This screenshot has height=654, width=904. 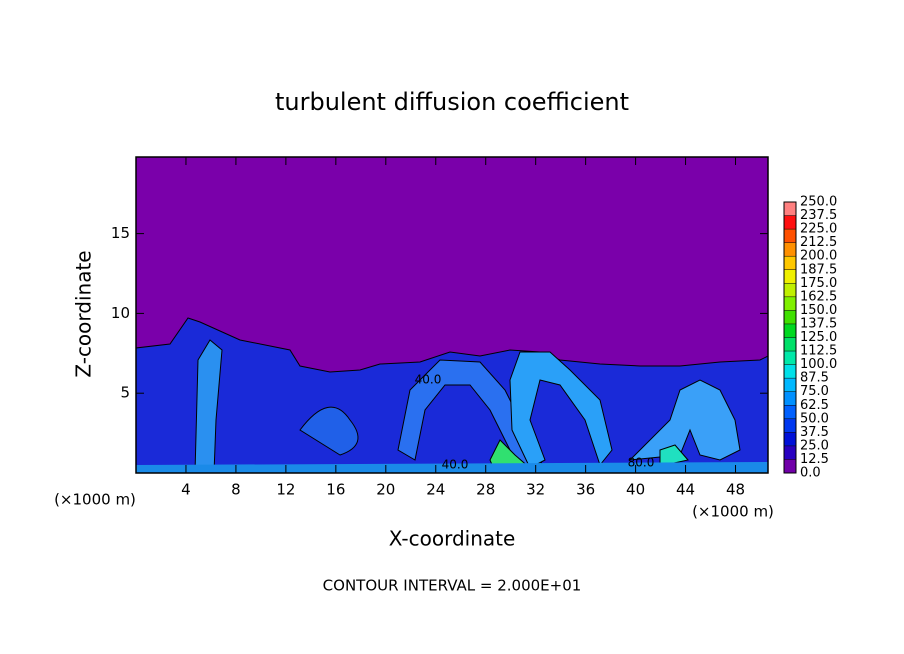 I want to click on contour-label: 80.0, so click(x=641, y=463).